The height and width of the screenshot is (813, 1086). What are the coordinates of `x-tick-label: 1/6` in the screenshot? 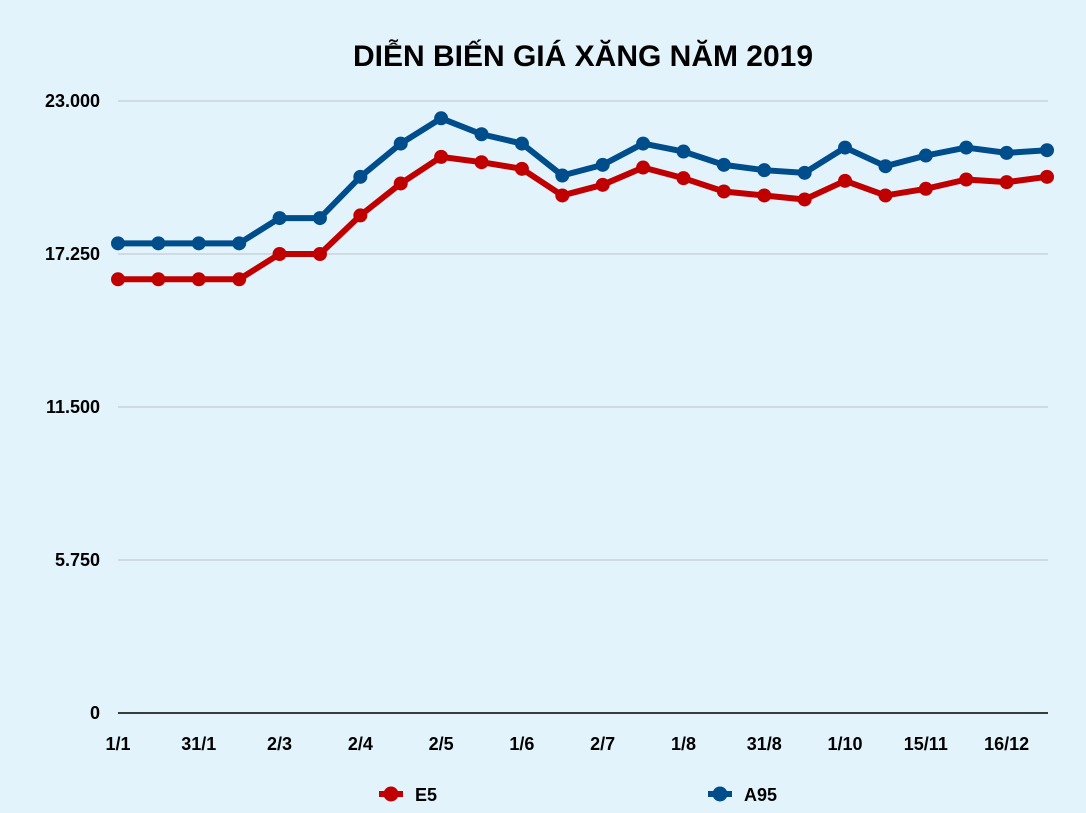 It's located at (521, 744).